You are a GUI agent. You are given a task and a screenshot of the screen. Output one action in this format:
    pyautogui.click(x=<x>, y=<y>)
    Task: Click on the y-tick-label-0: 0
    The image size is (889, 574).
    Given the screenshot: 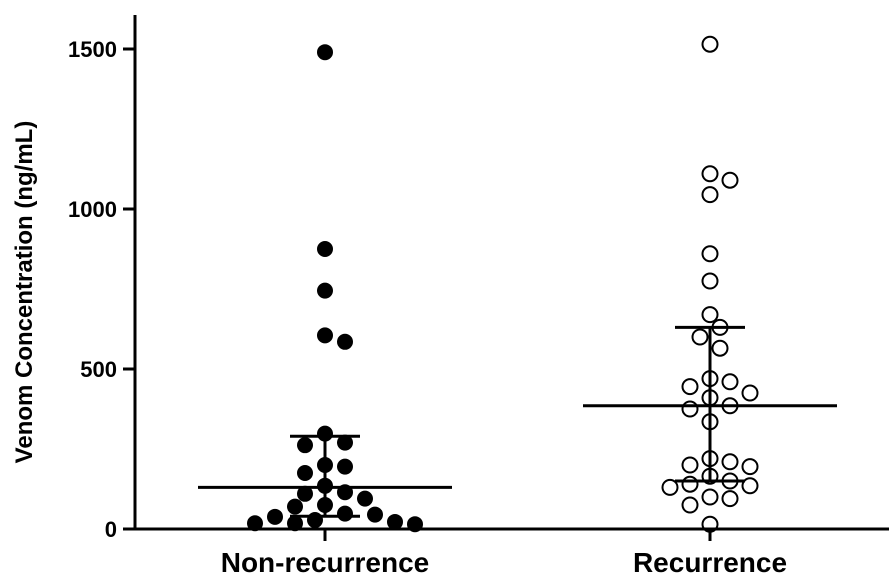 What is the action you would take?
    pyautogui.click(x=111, y=529)
    